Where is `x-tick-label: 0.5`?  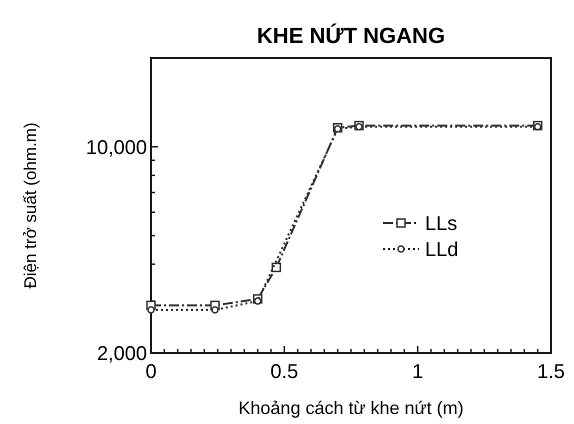 x-tick-label: 0.5 is located at coordinates (284, 372).